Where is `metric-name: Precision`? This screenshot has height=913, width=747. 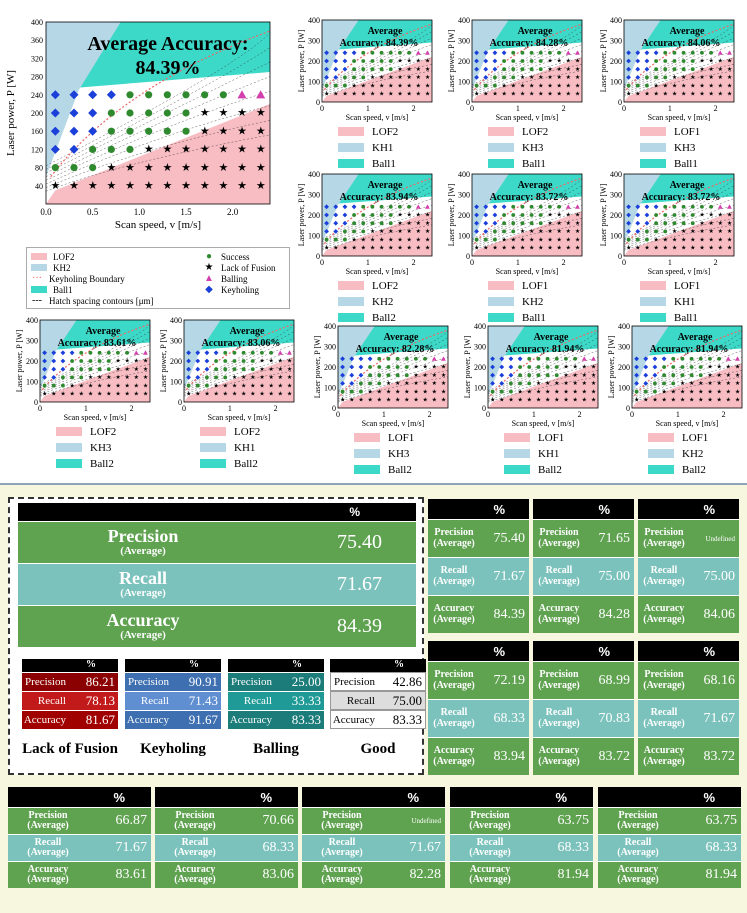 metric-name: Precision is located at coordinates (195, 815).